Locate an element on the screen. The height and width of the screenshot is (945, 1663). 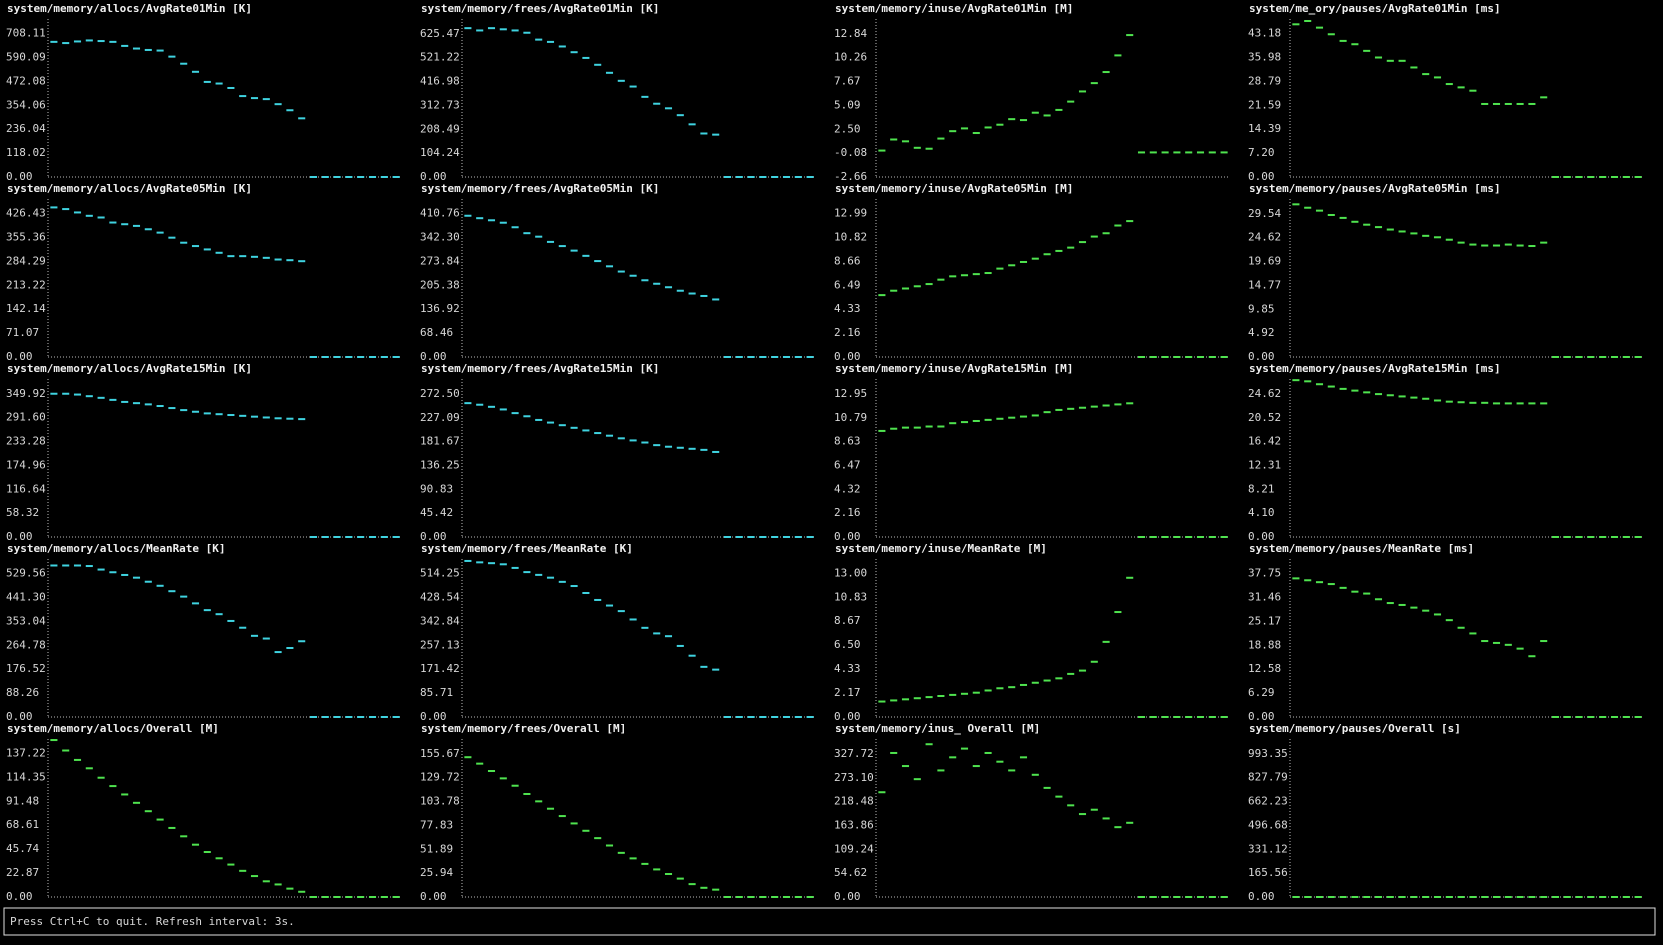
y-tick-label: 257.13 is located at coordinates (440, 644).